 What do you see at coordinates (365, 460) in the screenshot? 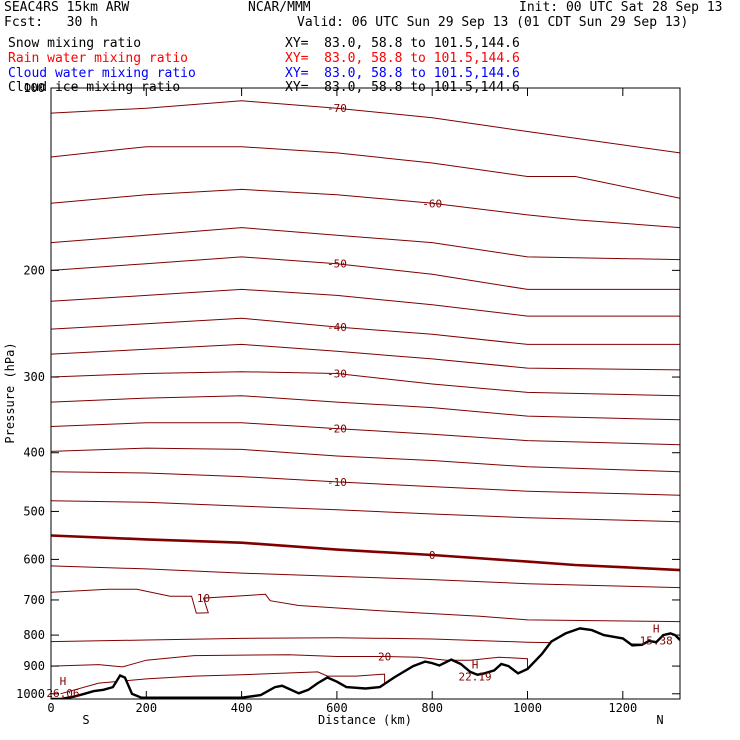
I see `contour-line--15` at bounding box center [365, 460].